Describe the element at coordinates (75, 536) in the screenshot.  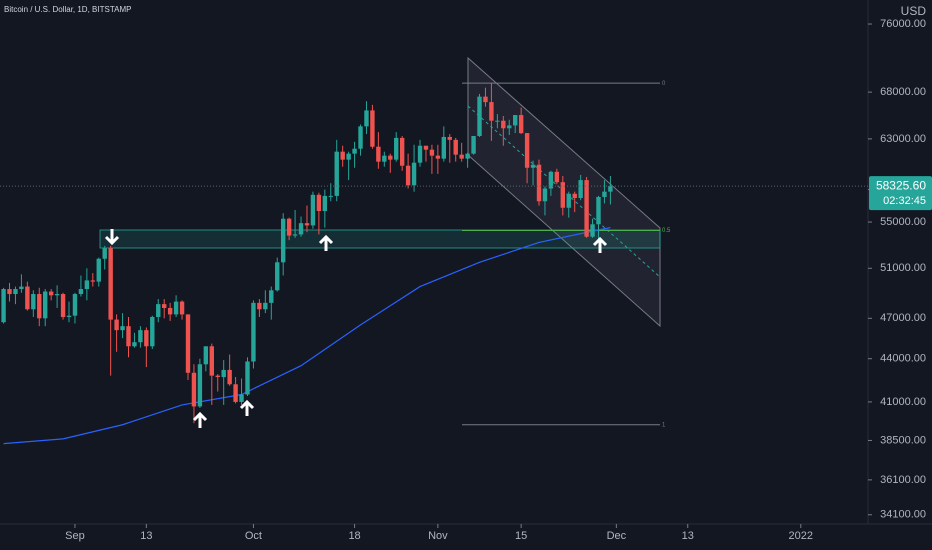
I see `x-tick-label: Sep` at that location.